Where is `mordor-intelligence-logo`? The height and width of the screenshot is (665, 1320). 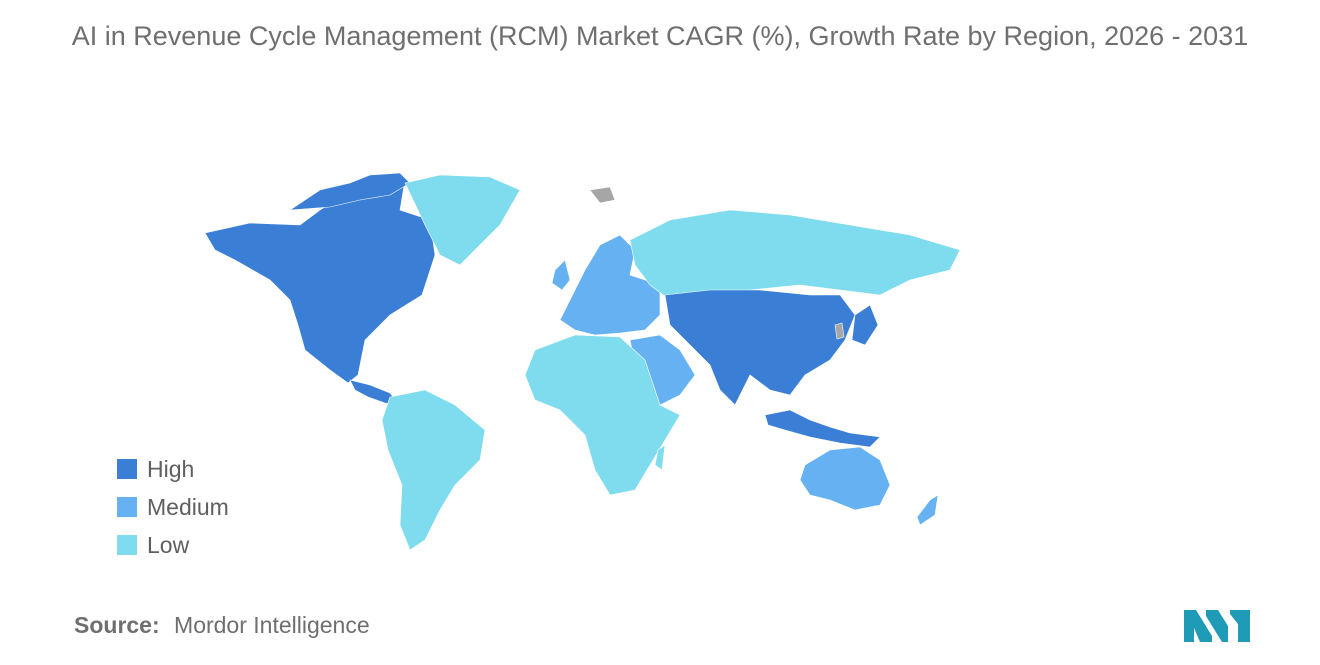
mordor-intelligence-logo is located at coordinates (1217, 626).